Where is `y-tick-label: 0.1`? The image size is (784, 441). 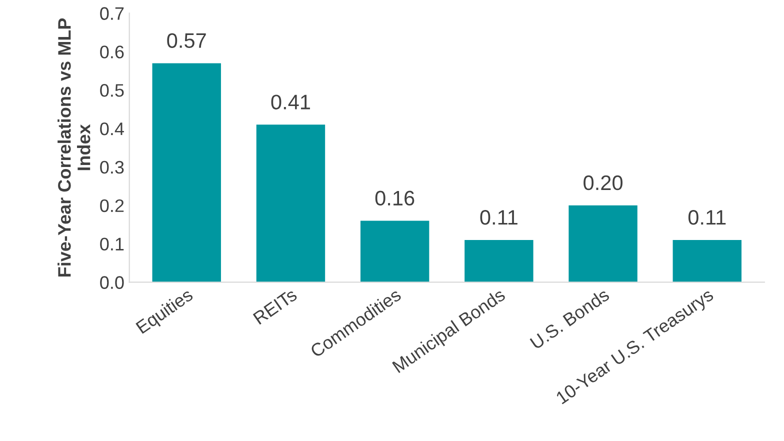
y-tick-label: 0.1 is located at coordinates (112, 244).